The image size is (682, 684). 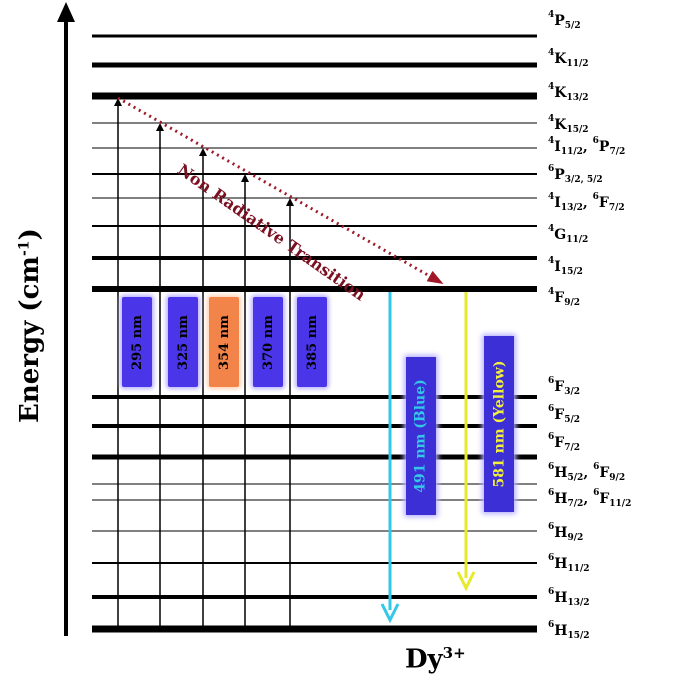 I want to click on energy-level-label: 4F9/2, so click(x=564, y=297).